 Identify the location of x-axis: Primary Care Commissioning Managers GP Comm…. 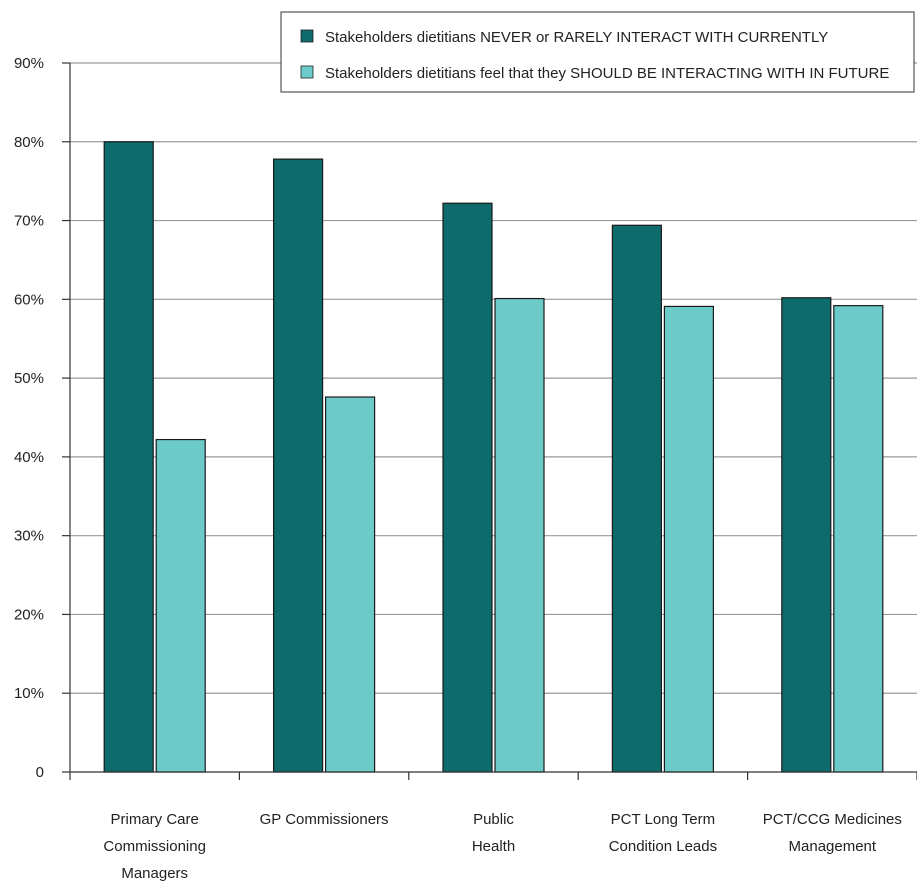
(493, 826).